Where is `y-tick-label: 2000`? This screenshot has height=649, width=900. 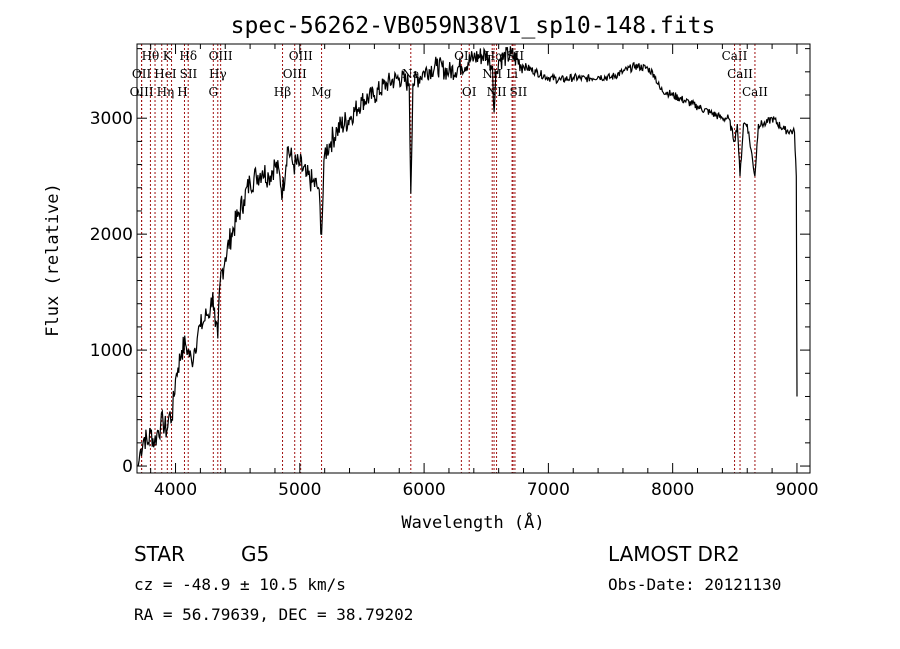
y-tick-label: 2000 is located at coordinates (111, 235).